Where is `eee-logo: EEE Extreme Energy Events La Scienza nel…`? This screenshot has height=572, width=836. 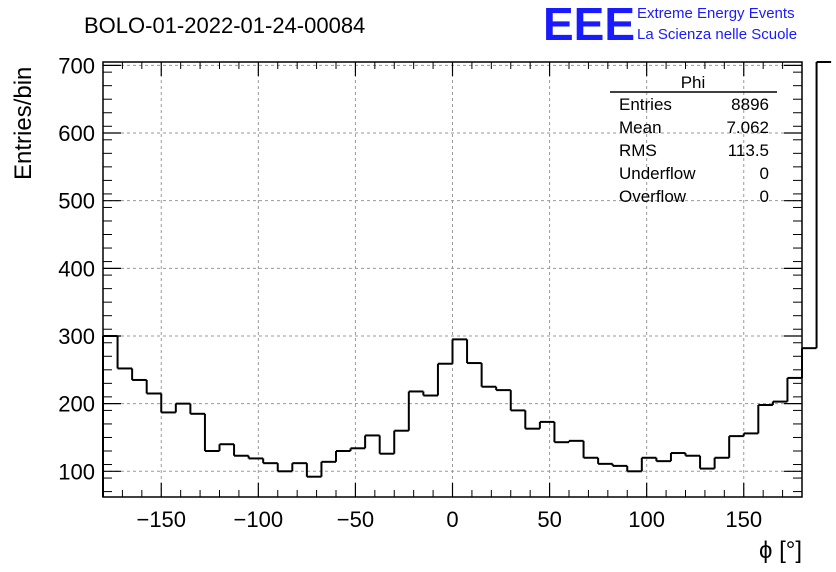 eee-logo: EEE Extreme Energy Events La Scienza nel… is located at coordinates (670, 25).